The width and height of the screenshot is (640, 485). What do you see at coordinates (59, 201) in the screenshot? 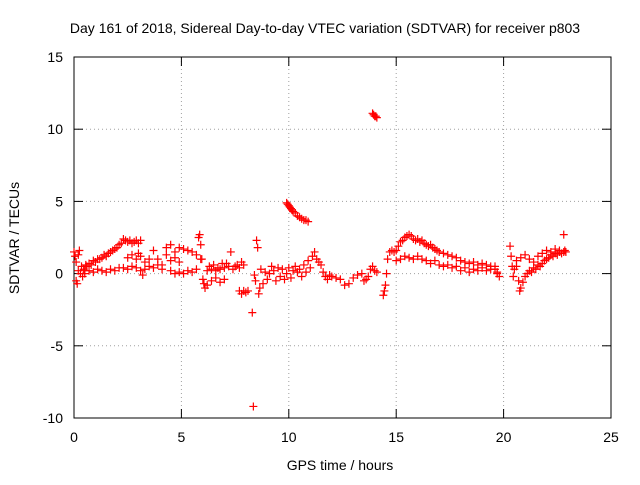
I see `y-tick-label: 5` at bounding box center [59, 201].